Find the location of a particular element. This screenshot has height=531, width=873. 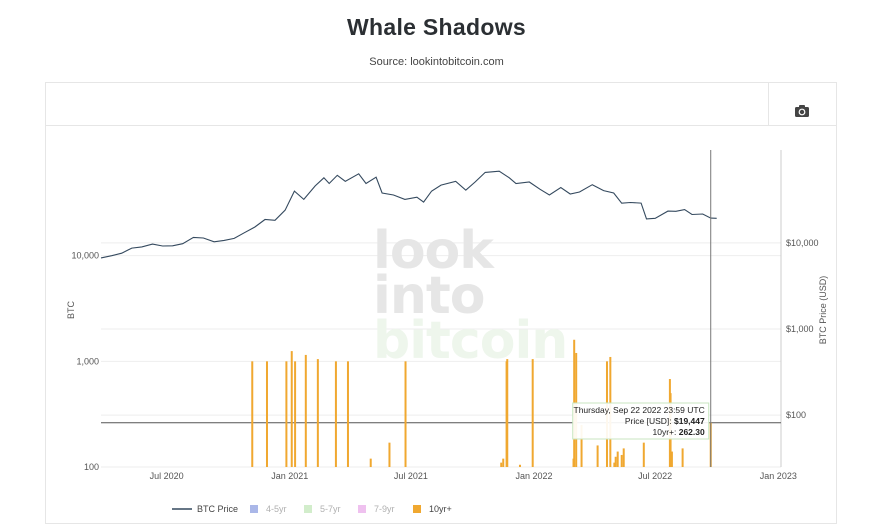

y-left-tick-label: 100 is located at coordinates (91, 467).